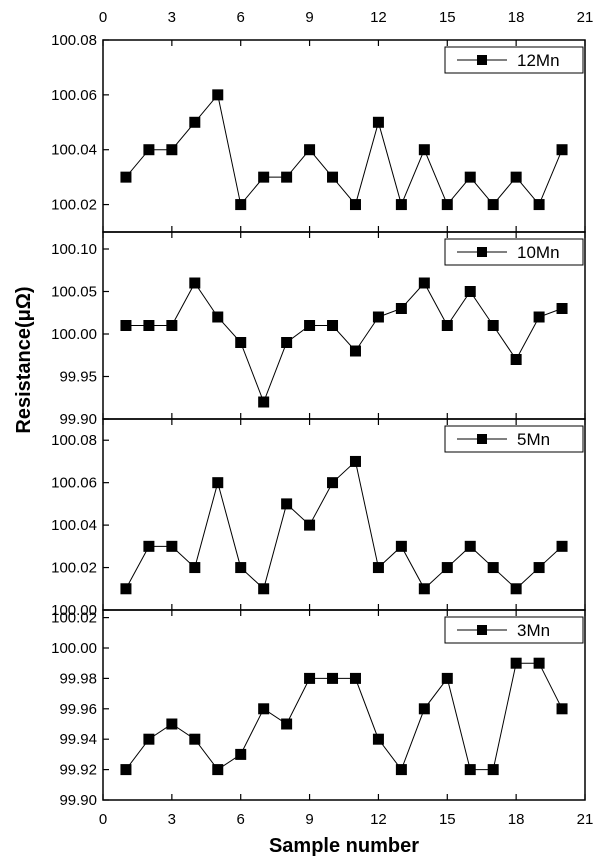 This screenshot has height=861, width=604. I want to click on legend-label: 10Mn, so click(538, 252).